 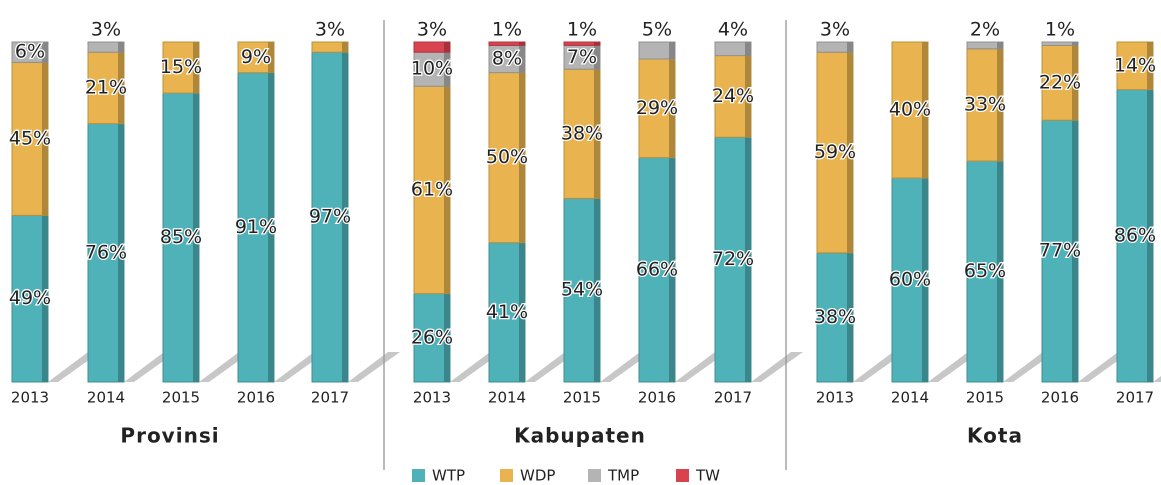 I want to click on data-label: 22%, so click(x=1060, y=82).